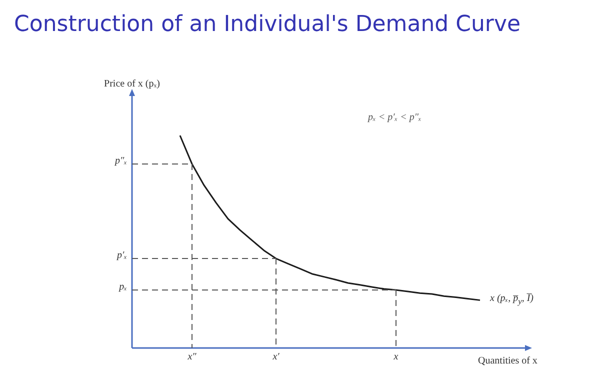  What do you see at coordinates (395, 117) in the screenshot?
I see `text: pₓ < p′ₓ < p″ₓ` at bounding box center [395, 117].